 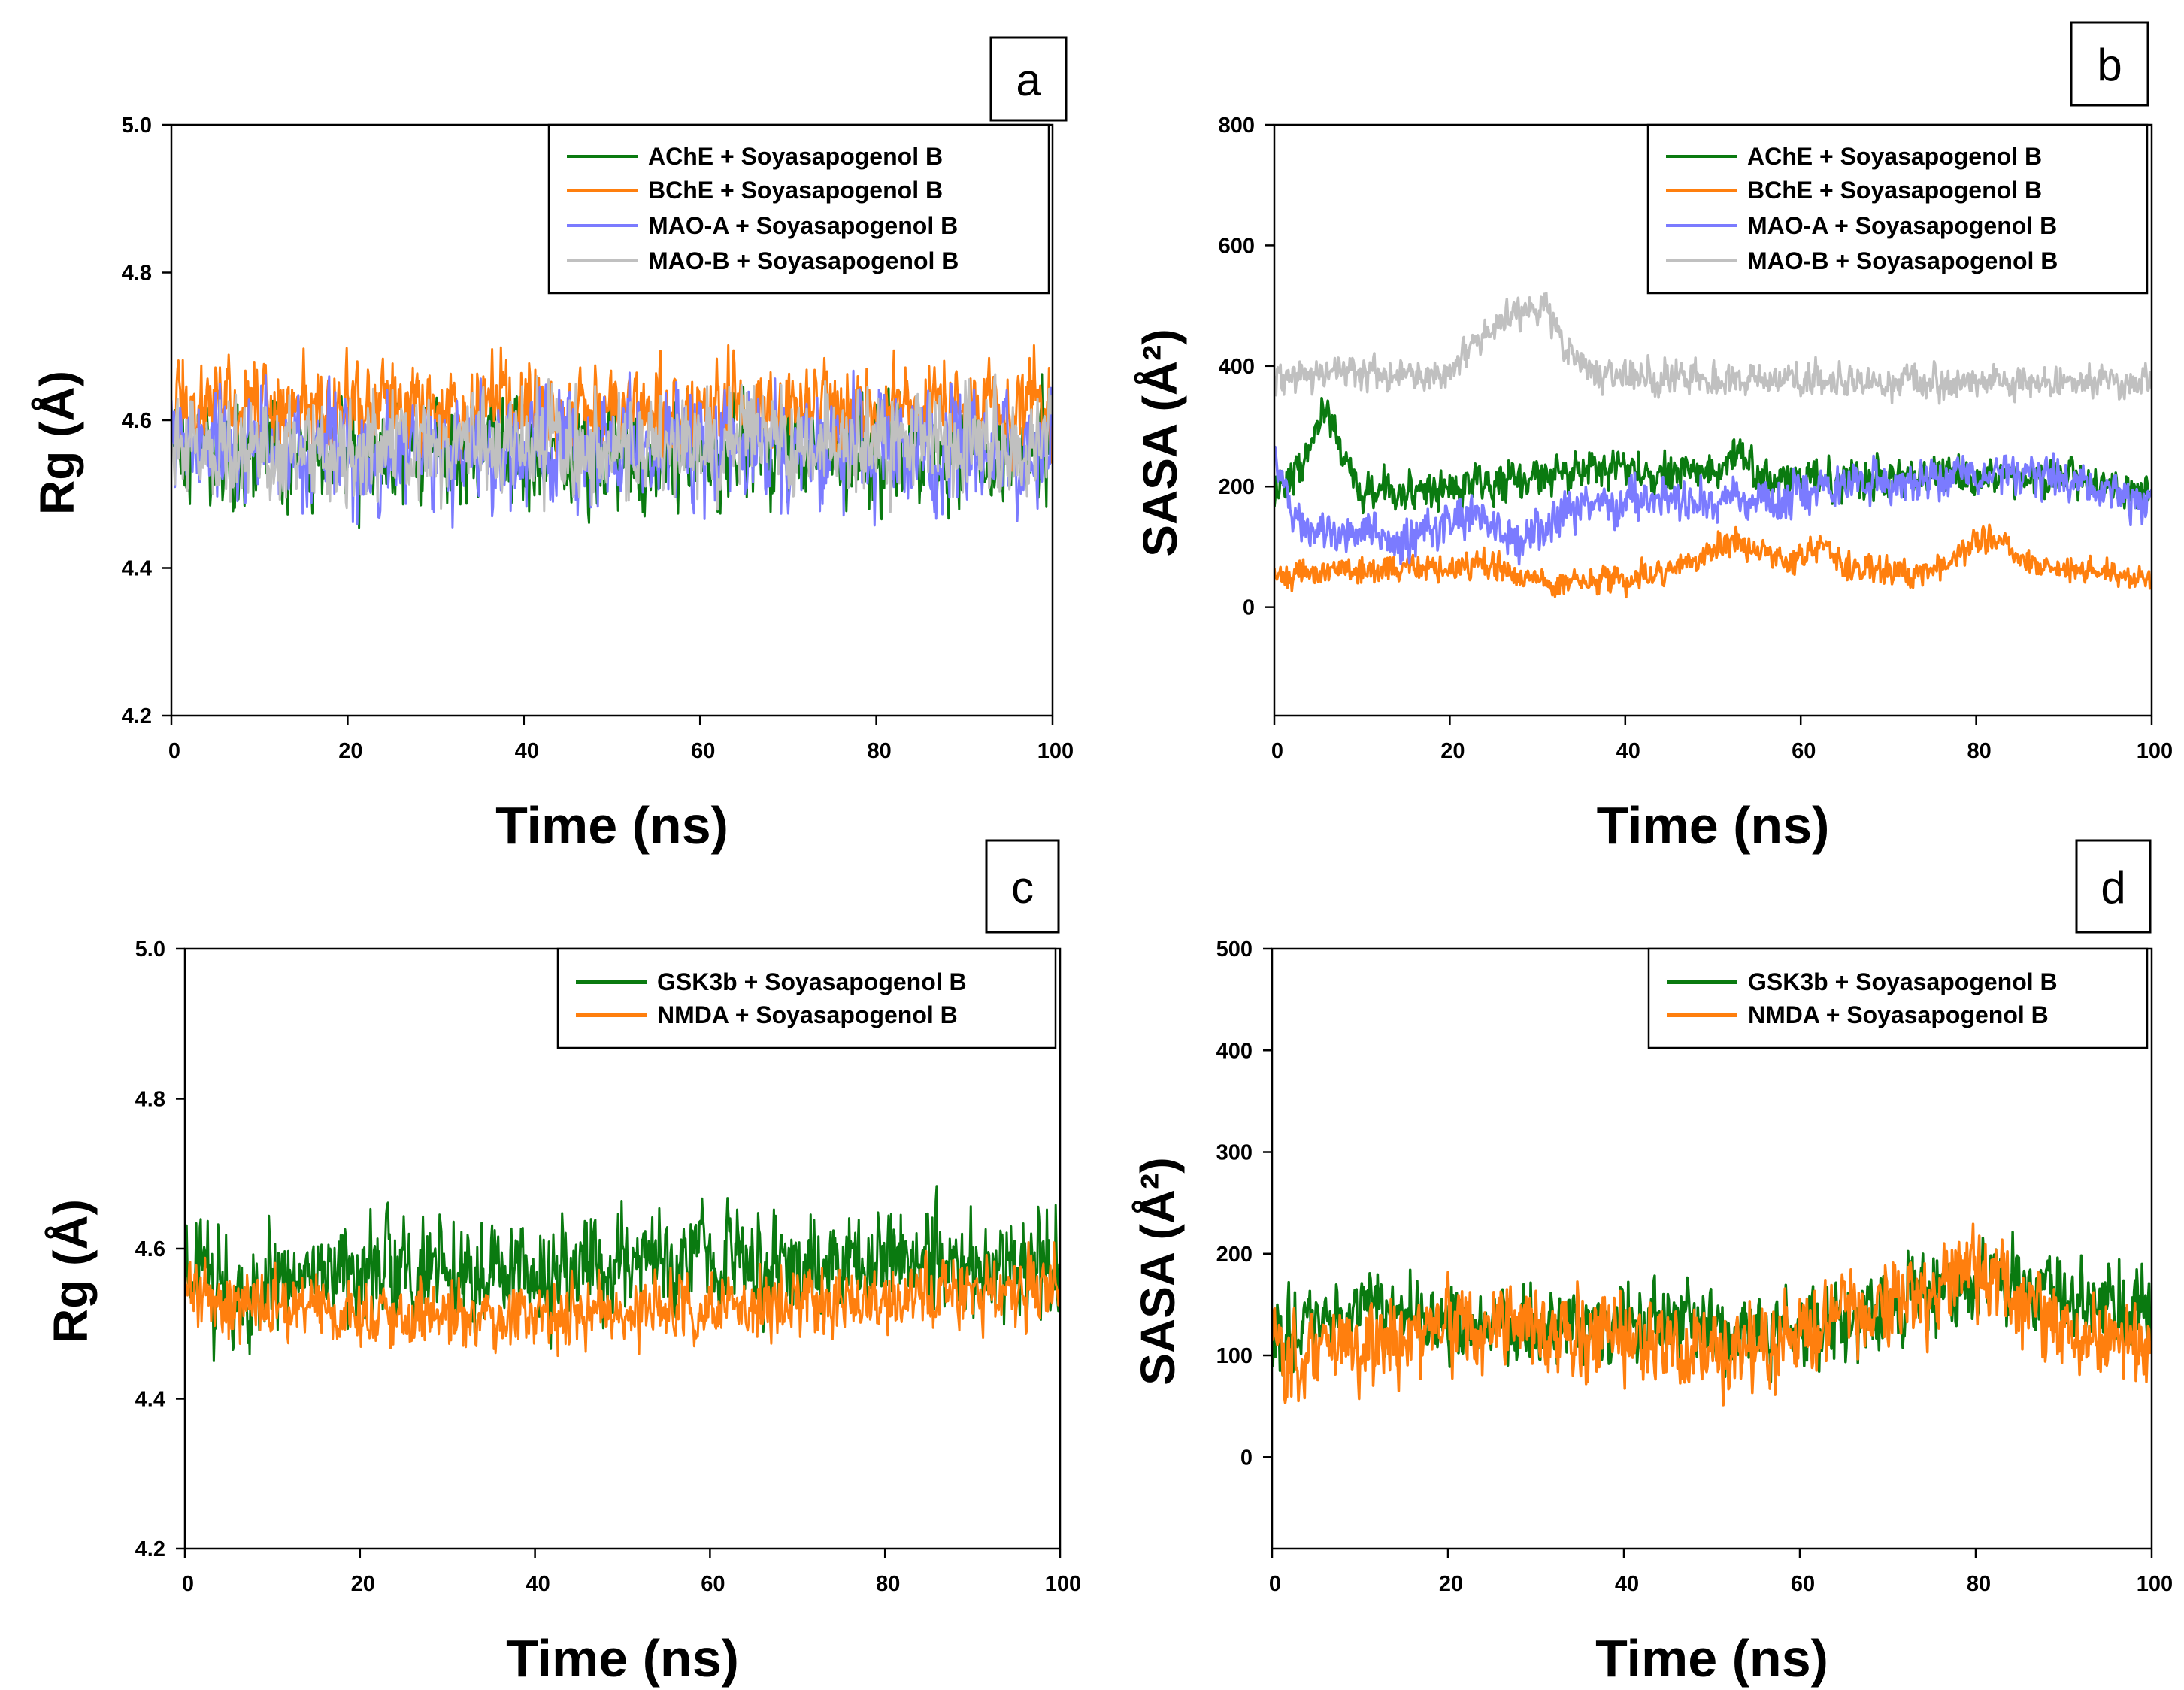 What do you see at coordinates (1234, 1153) in the screenshot?
I see `y-tick-label: 300` at bounding box center [1234, 1153].